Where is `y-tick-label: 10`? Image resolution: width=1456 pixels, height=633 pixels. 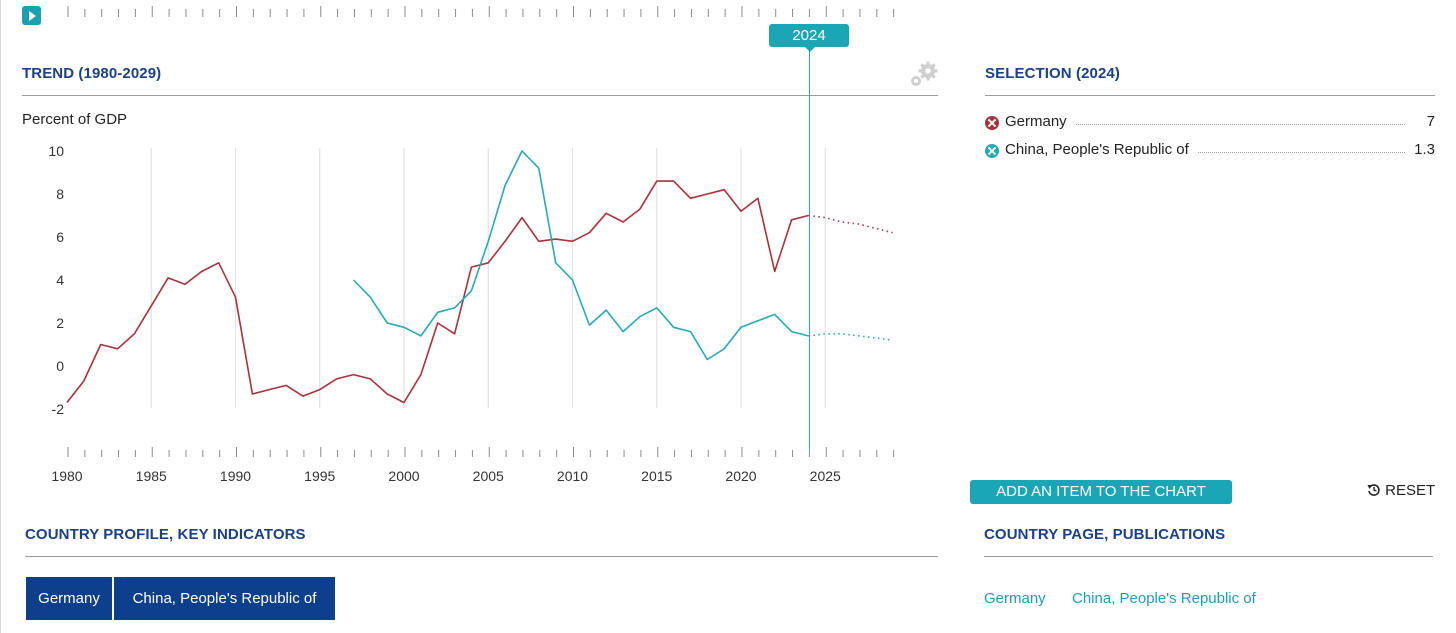 y-tick-label: 10 is located at coordinates (56, 151).